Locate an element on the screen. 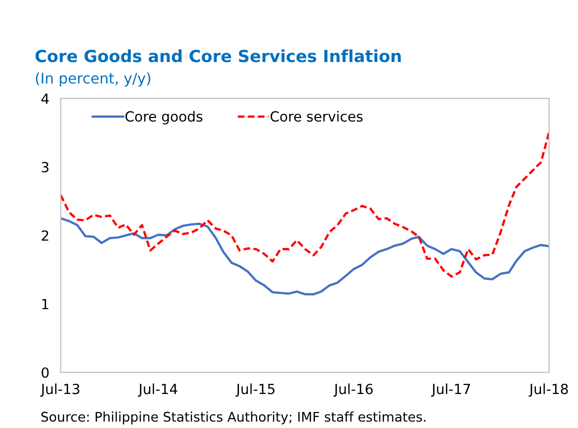 Image resolution: width=578 pixels, height=428 pixels. y-tick-label: 3 is located at coordinates (45, 167).